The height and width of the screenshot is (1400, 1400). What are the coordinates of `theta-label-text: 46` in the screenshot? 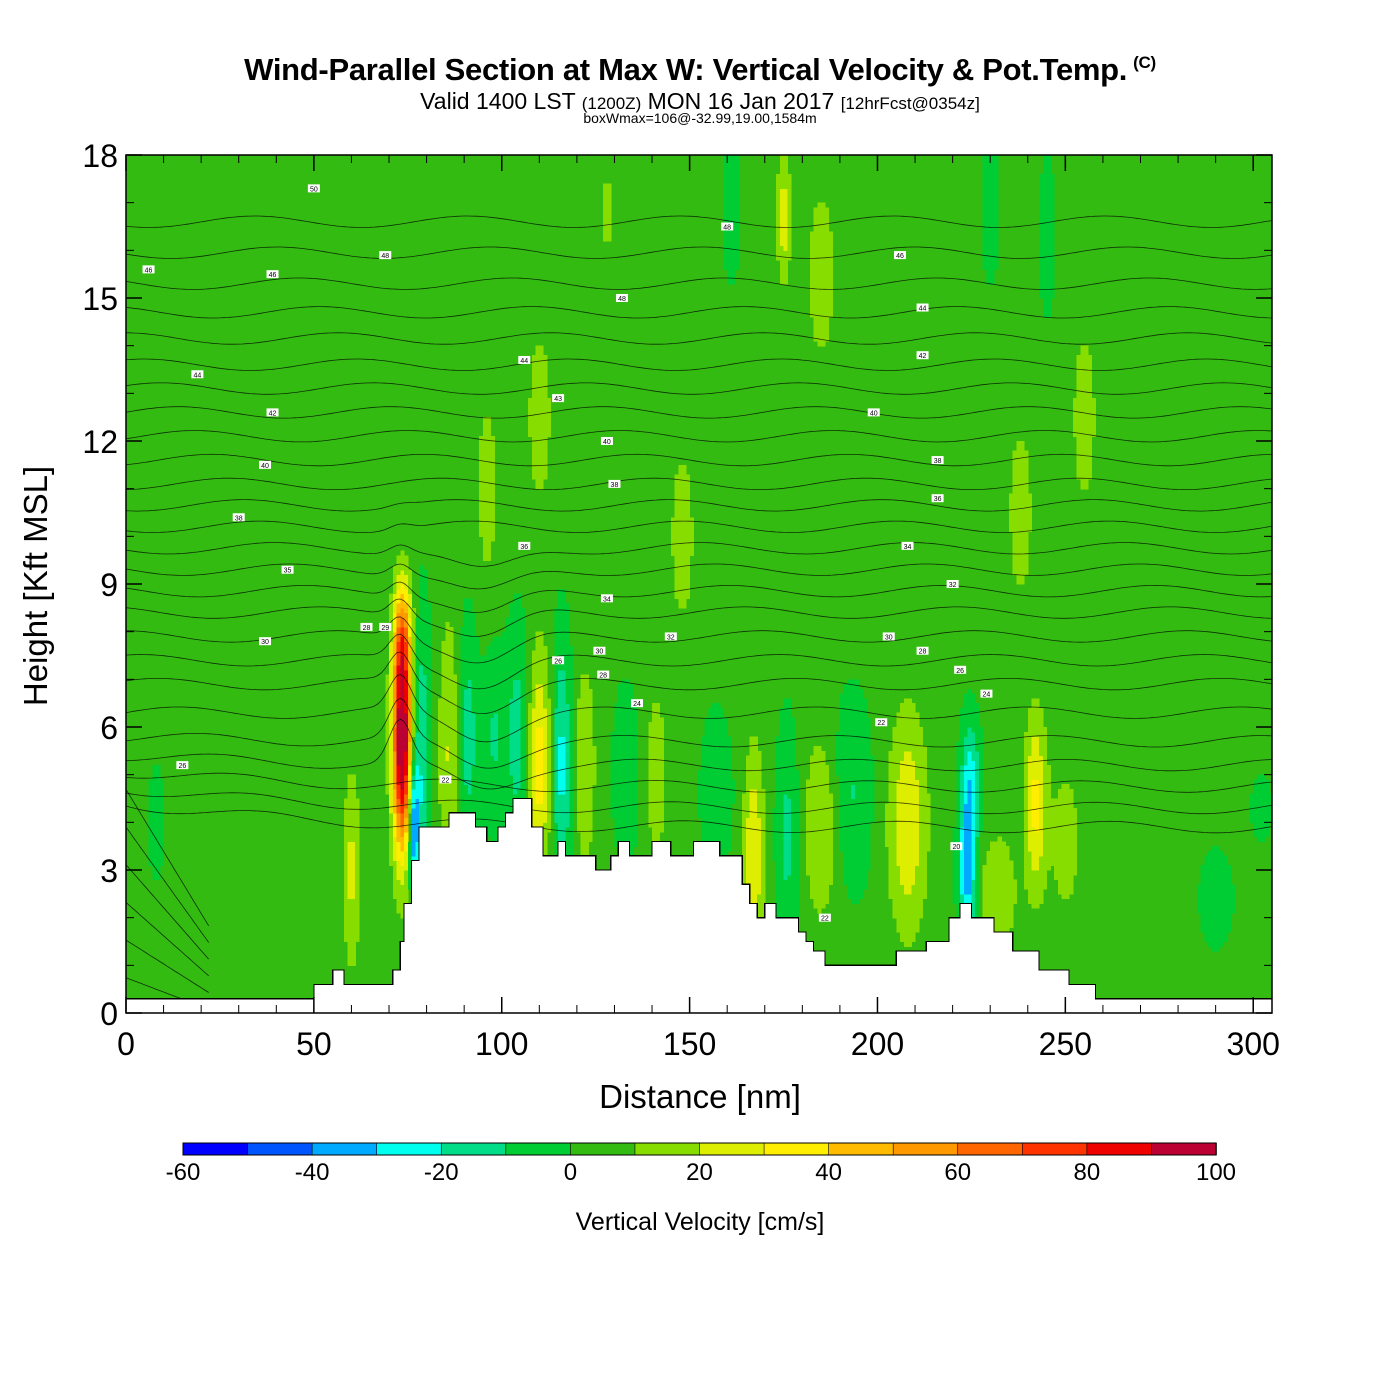 It's located at (900, 256).